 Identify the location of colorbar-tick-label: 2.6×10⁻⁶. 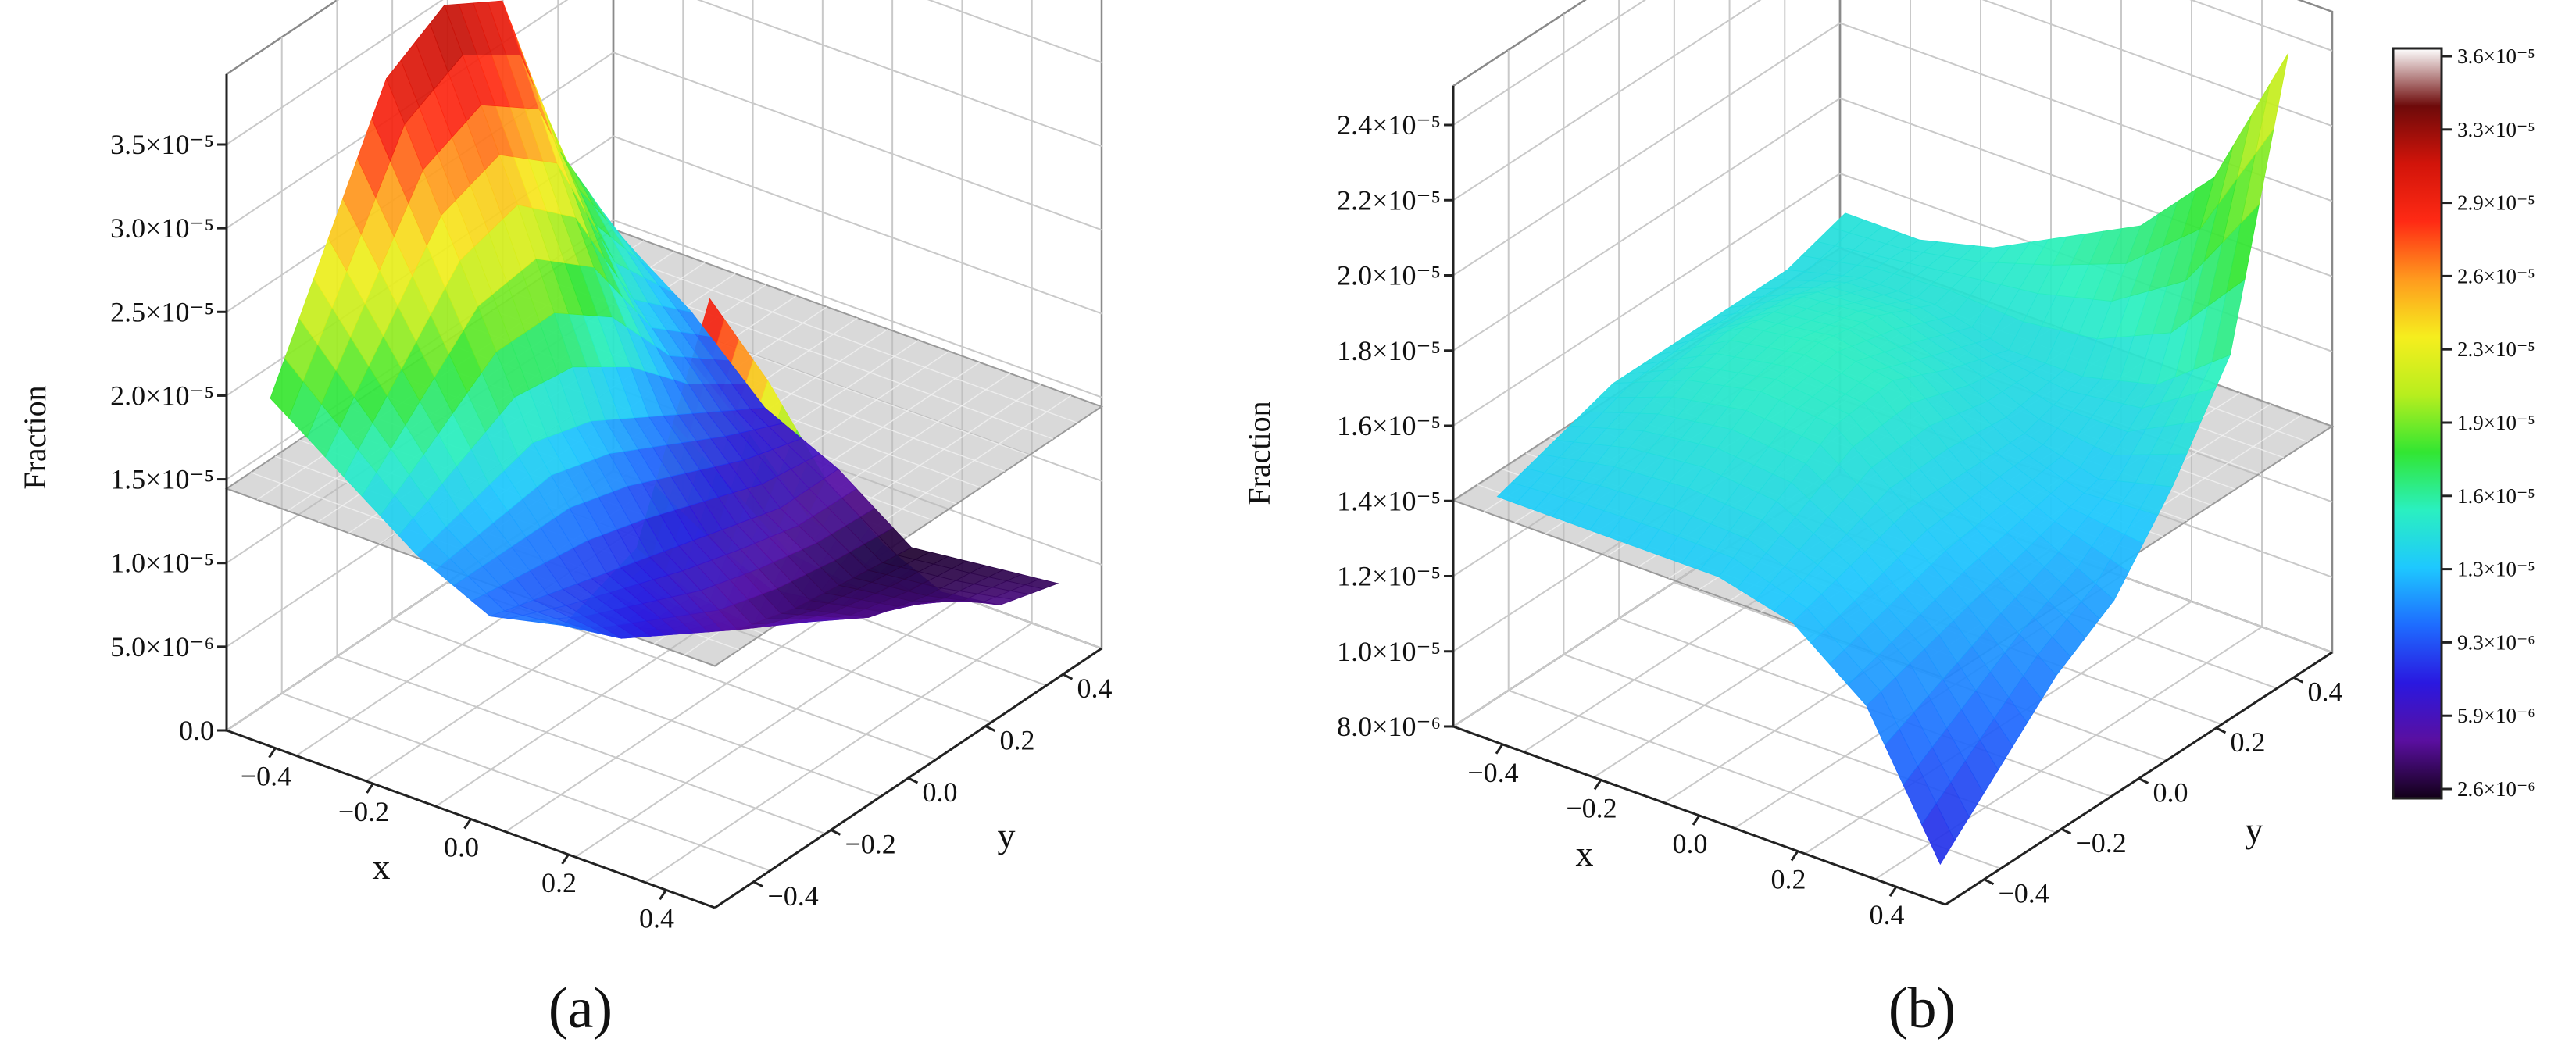
(2496, 789).